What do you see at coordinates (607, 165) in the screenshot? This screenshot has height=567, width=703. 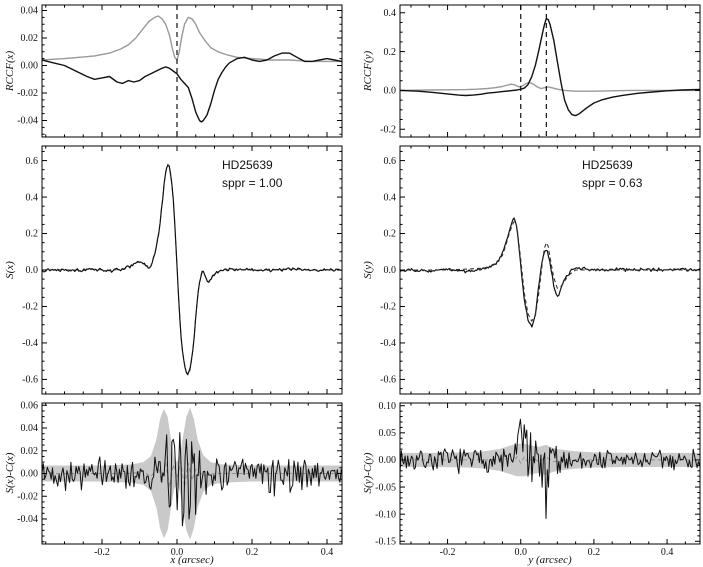 I see `annotation-star-right: HD25639` at bounding box center [607, 165].